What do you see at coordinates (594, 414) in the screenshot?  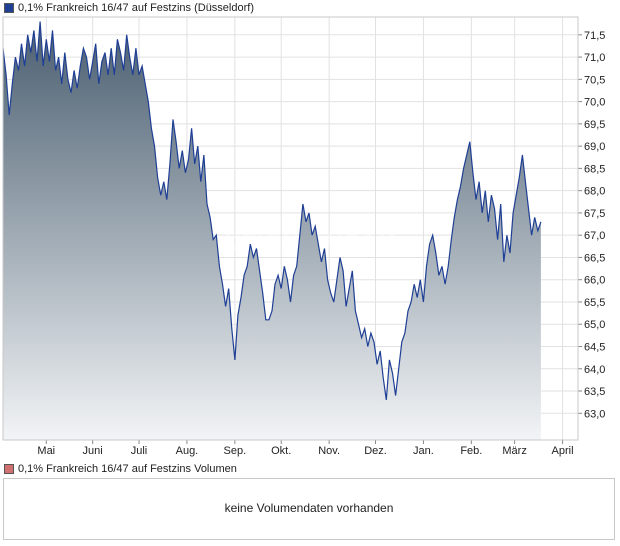 I see `y-tick-label: 63,0` at bounding box center [594, 414].